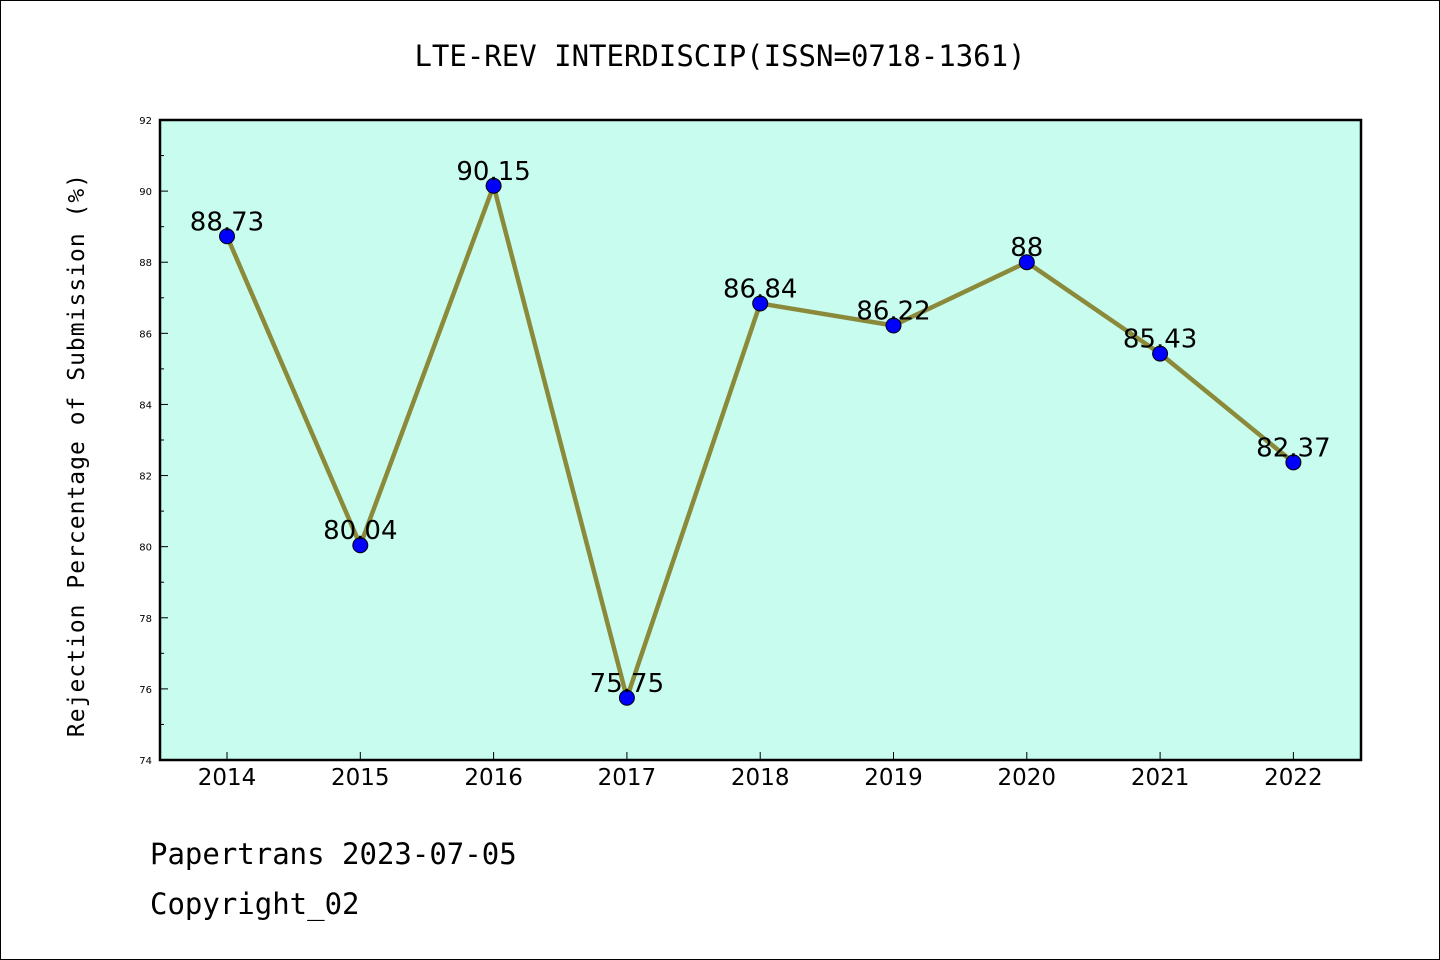  What do you see at coordinates (627, 684) in the screenshot?
I see `data-label-2017: 75.75` at bounding box center [627, 684].